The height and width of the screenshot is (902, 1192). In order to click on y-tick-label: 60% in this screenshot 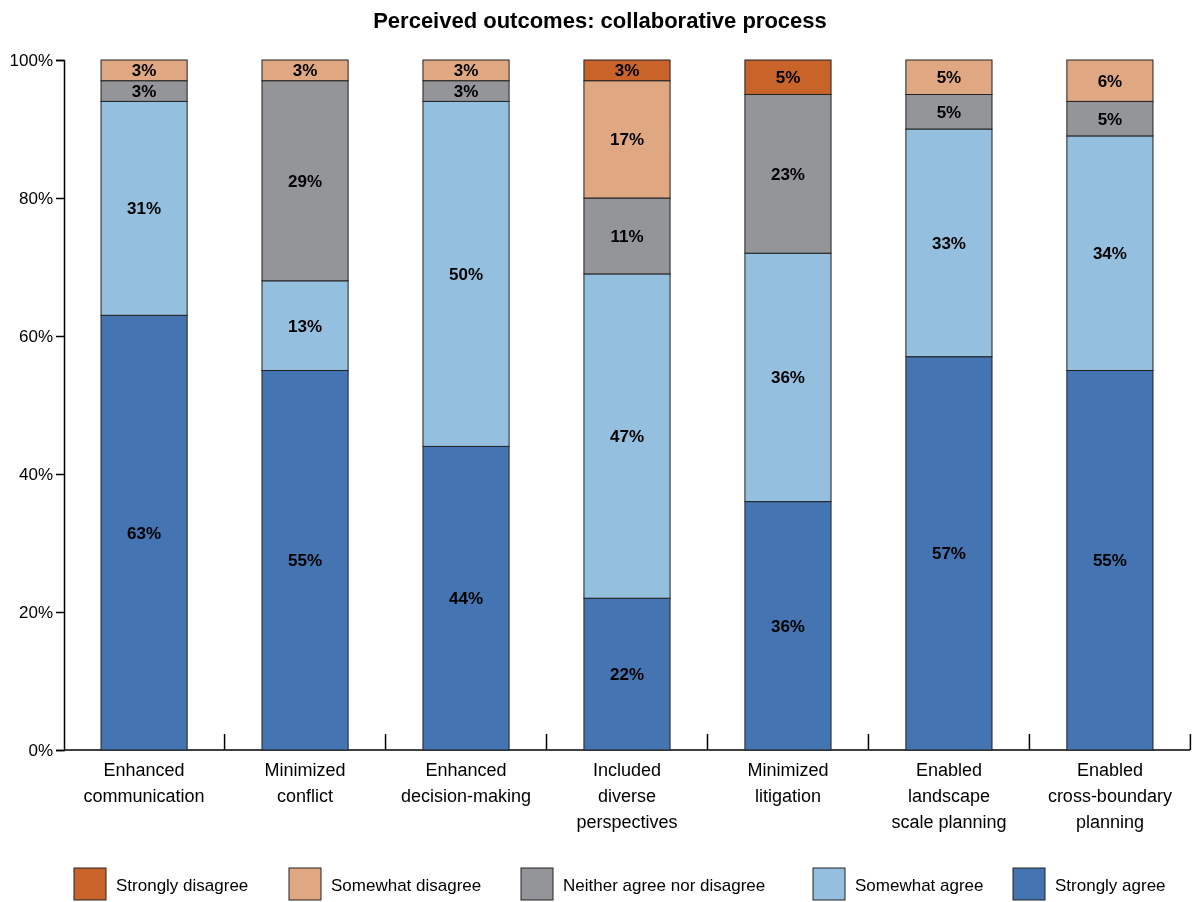, I will do `click(35, 336)`.